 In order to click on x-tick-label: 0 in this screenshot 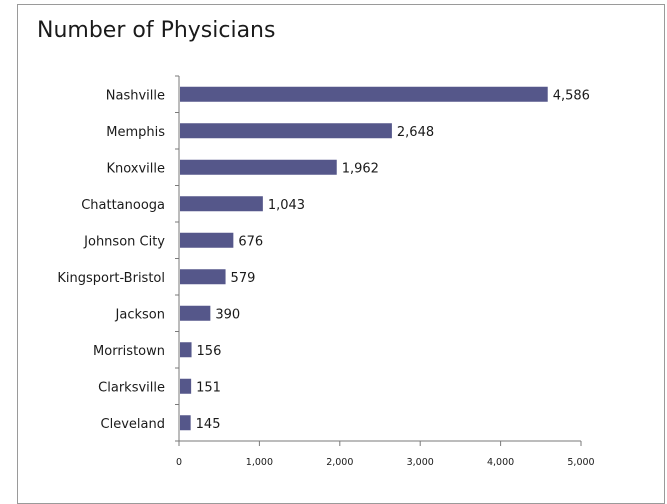, I will do `click(179, 462)`.